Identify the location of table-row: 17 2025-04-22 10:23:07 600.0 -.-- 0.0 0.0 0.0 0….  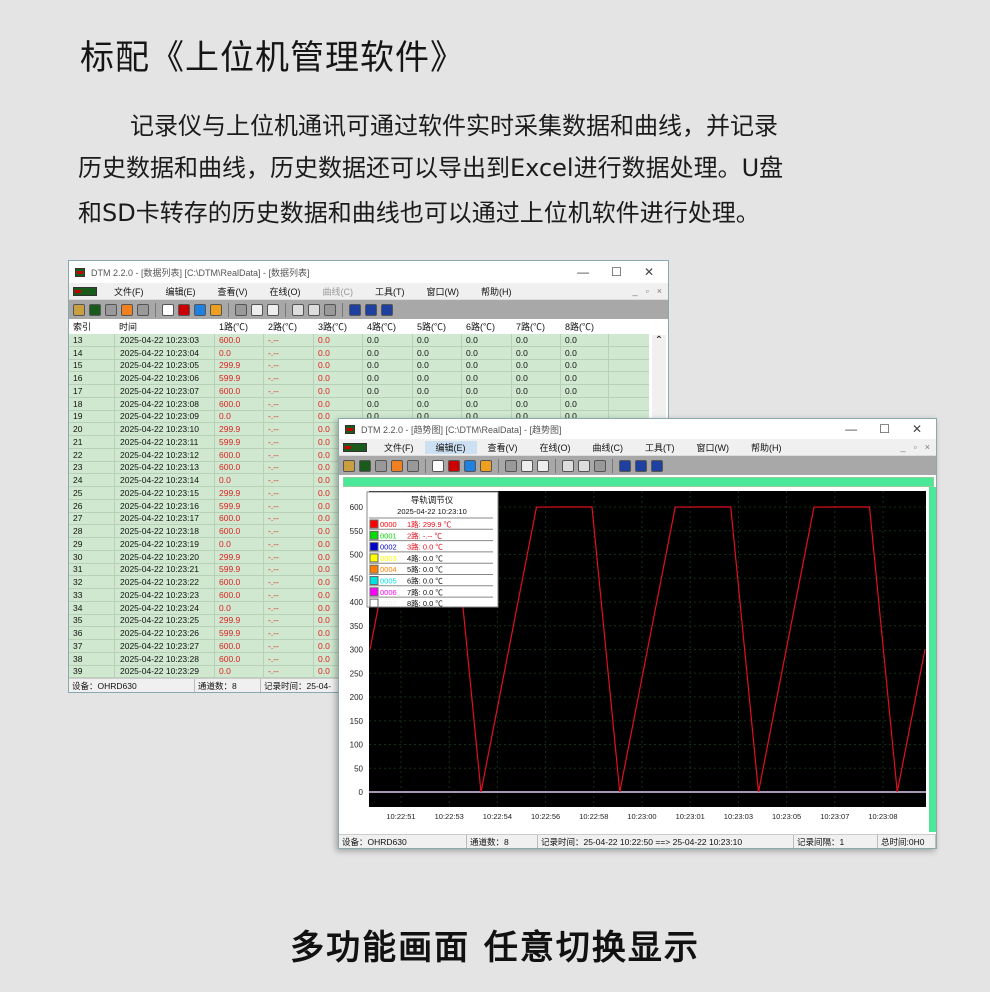
(359, 391).